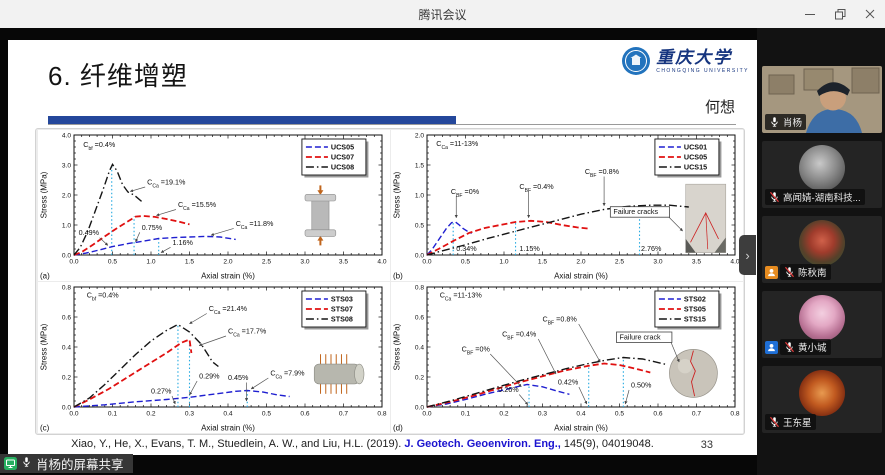  Describe the element at coordinates (695, 157) in the screenshot. I see `svg-text: UCS05` at that location.